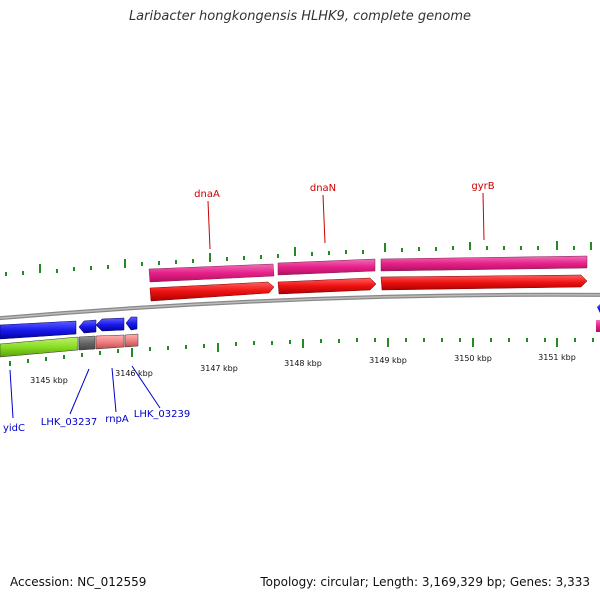 The height and width of the screenshot is (600, 600). What do you see at coordinates (301, 352) in the screenshot?
I see `inner-tick-row` at bounding box center [301, 352].